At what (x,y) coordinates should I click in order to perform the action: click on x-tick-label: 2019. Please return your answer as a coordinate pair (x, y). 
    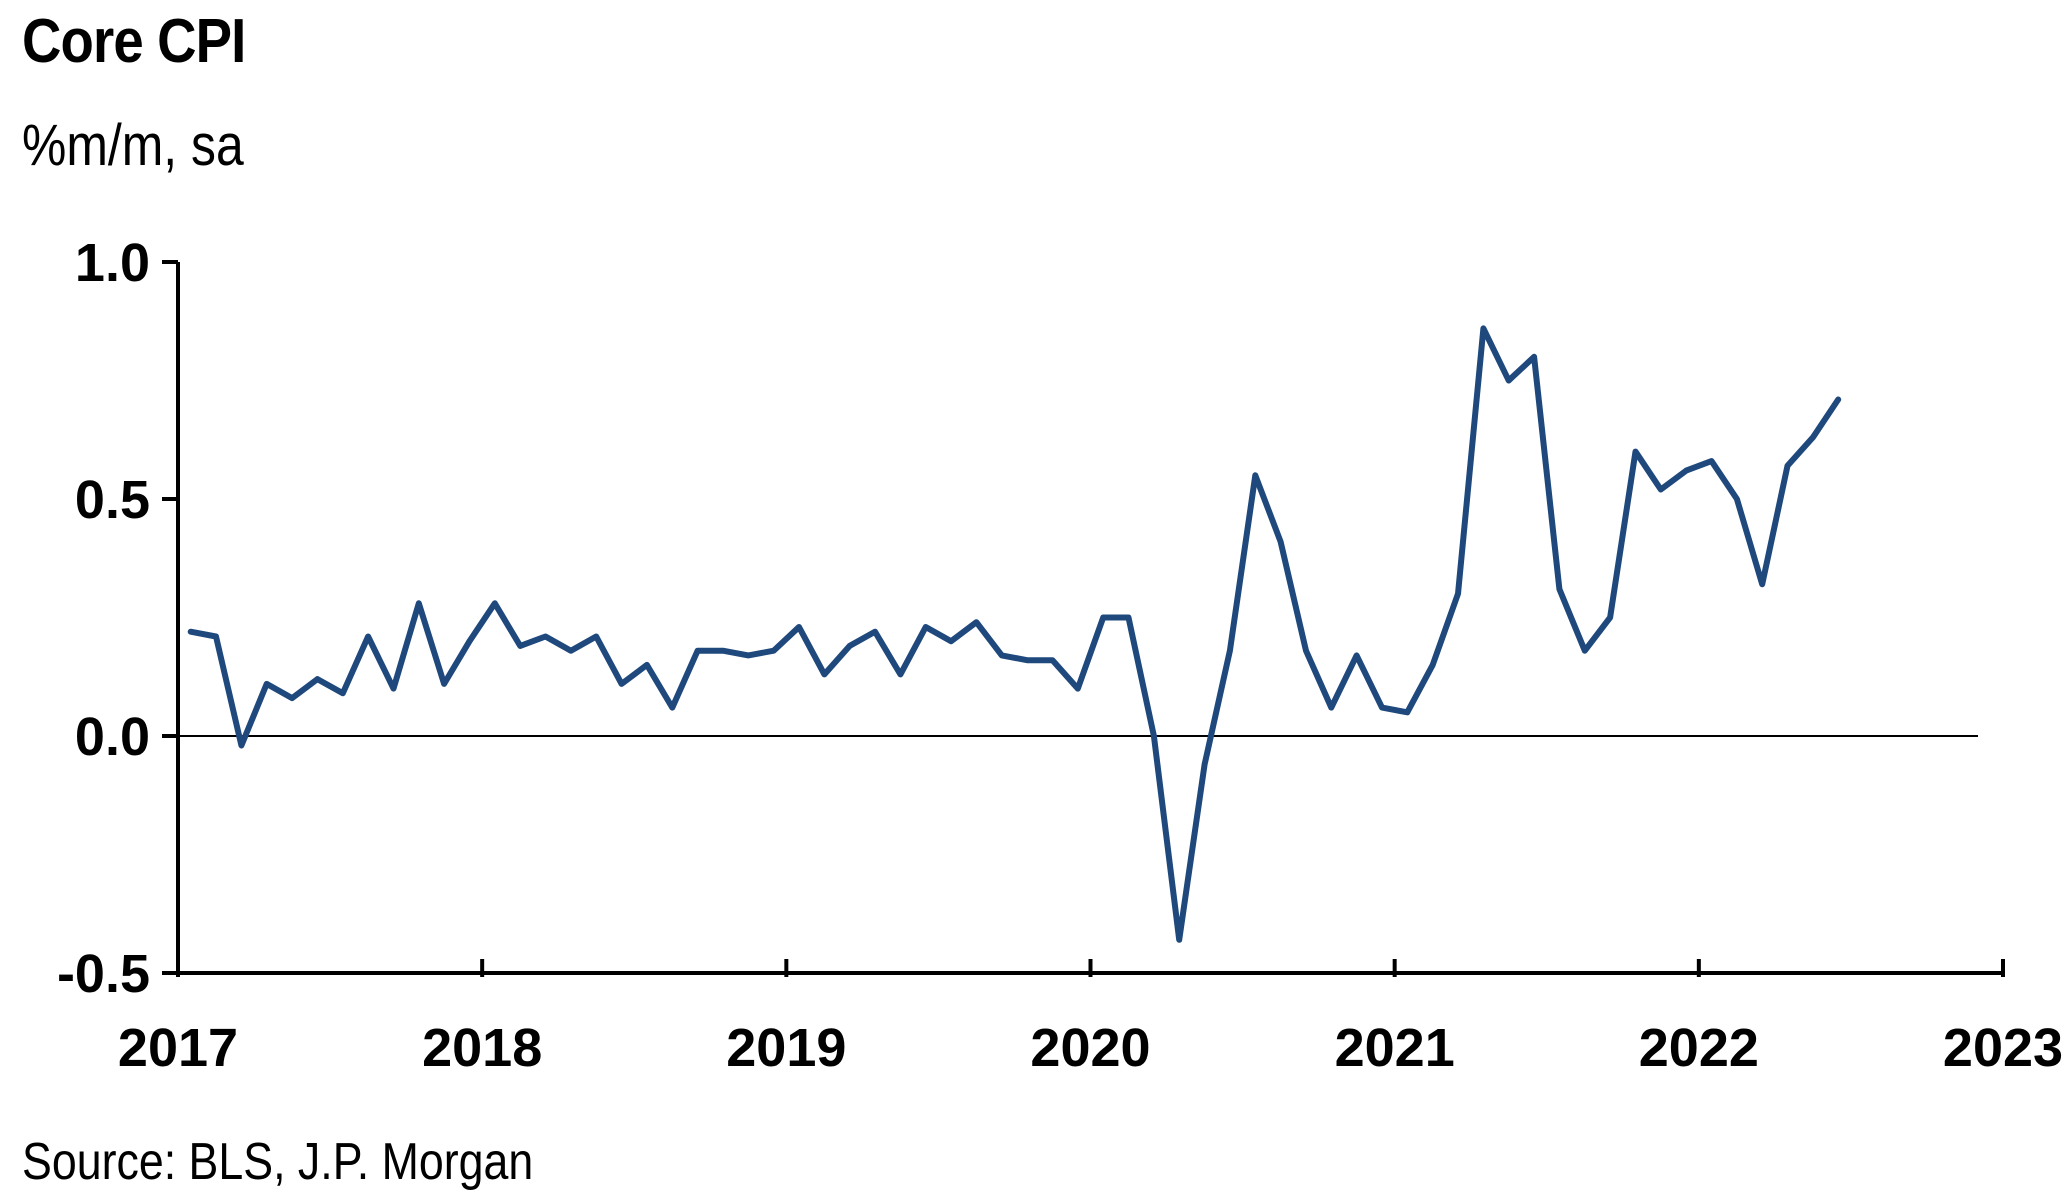
    Looking at the image, I should click on (786, 1048).